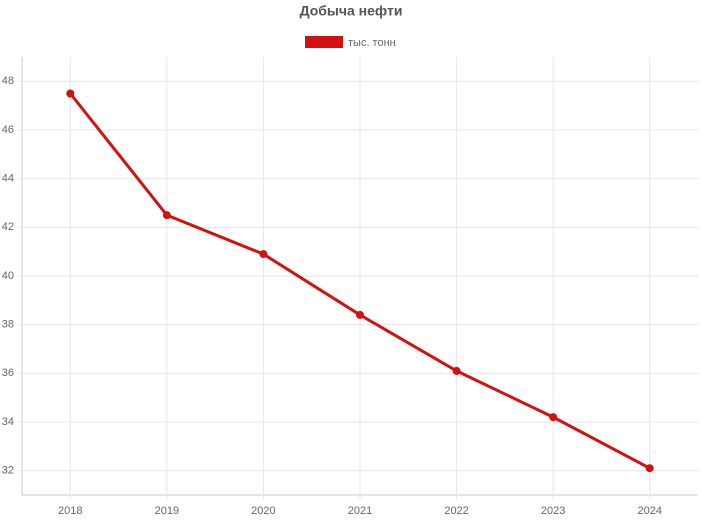 The height and width of the screenshot is (521, 703). Describe the element at coordinates (553, 511) in the screenshot. I see `x-tick-label: 2023` at that location.